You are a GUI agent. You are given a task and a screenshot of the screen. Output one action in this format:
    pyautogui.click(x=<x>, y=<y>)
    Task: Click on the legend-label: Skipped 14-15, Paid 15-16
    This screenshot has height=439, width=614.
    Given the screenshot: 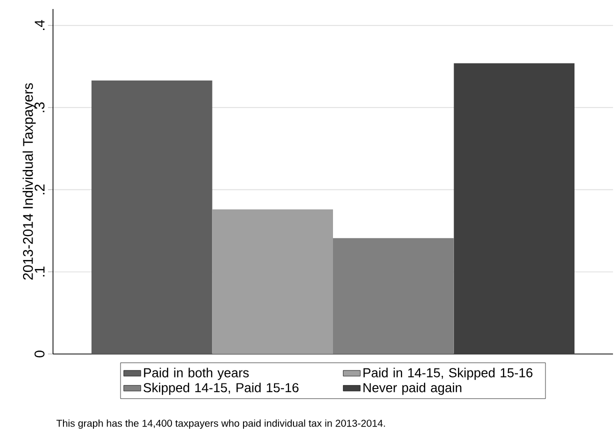 What is the action you would take?
    pyautogui.click(x=221, y=388)
    